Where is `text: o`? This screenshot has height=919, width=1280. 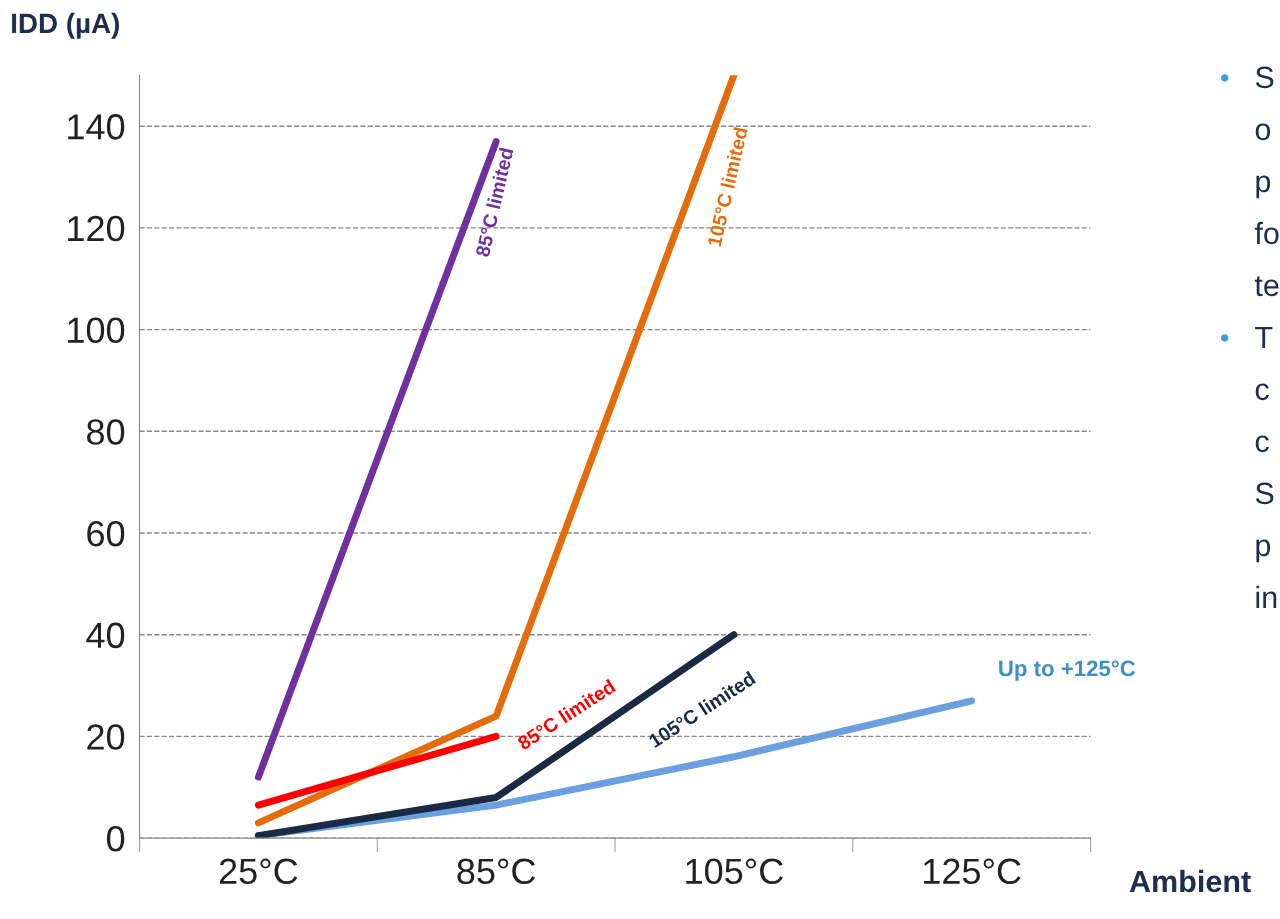 text: o is located at coordinates (1263, 132).